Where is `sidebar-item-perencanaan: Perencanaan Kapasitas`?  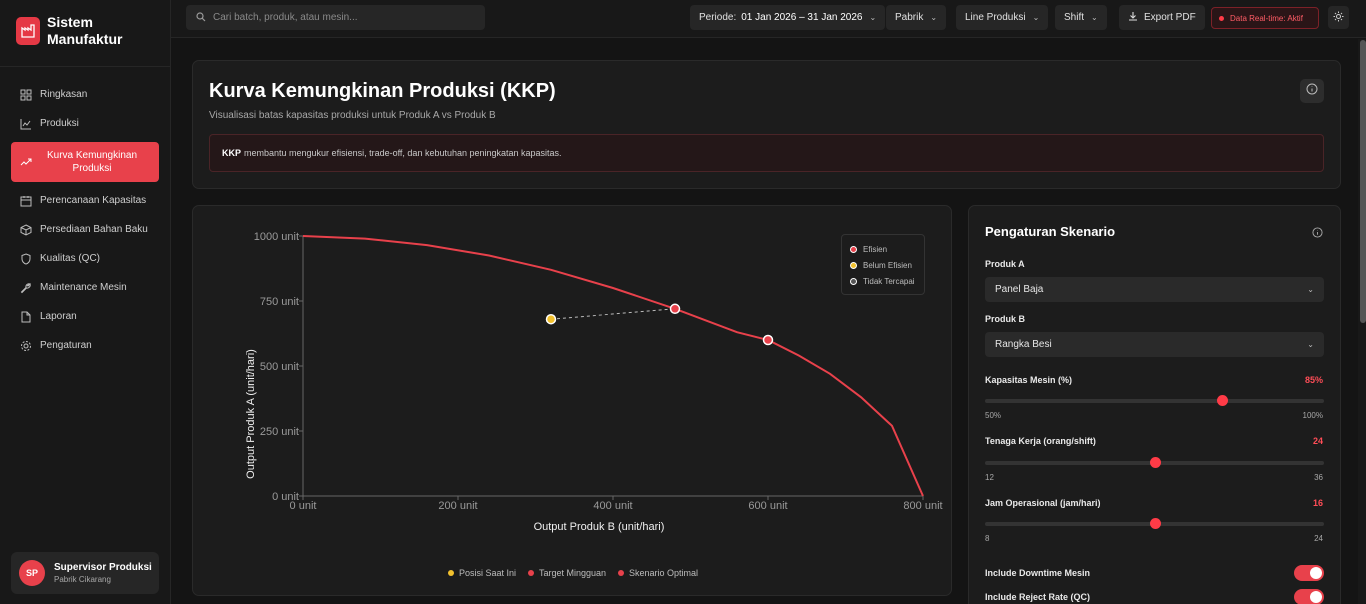 sidebar-item-perencanaan: Perencanaan Kapasitas is located at coordinates (85, 200).